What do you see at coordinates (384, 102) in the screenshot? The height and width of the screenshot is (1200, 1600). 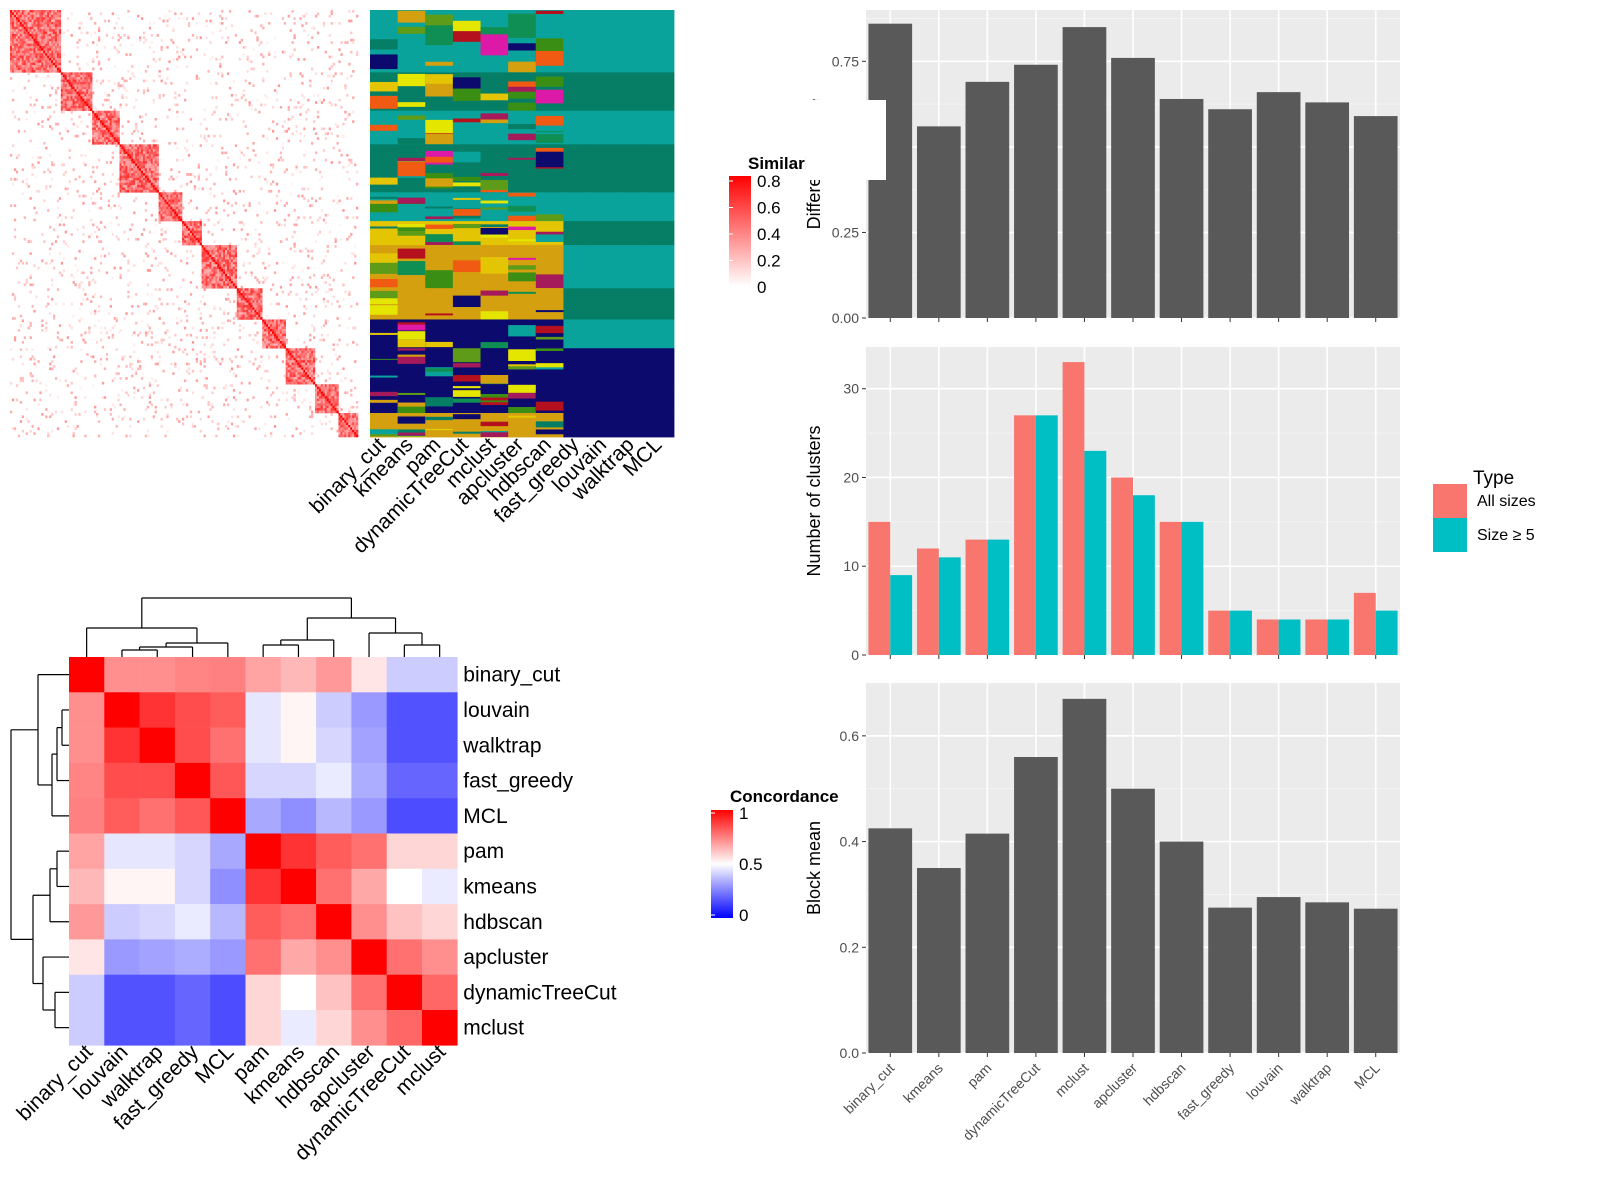 I see `assignment-subblock` at bounding box center [384, 102].